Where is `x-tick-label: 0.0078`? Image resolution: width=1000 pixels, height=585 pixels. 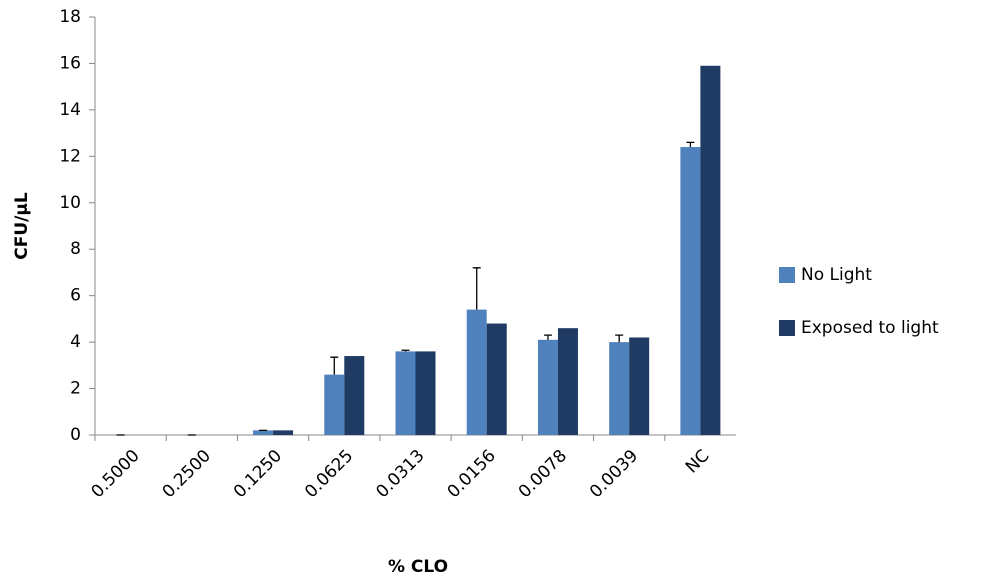 x-tick-label: 0.0078 is located at coordinates (543, 474).